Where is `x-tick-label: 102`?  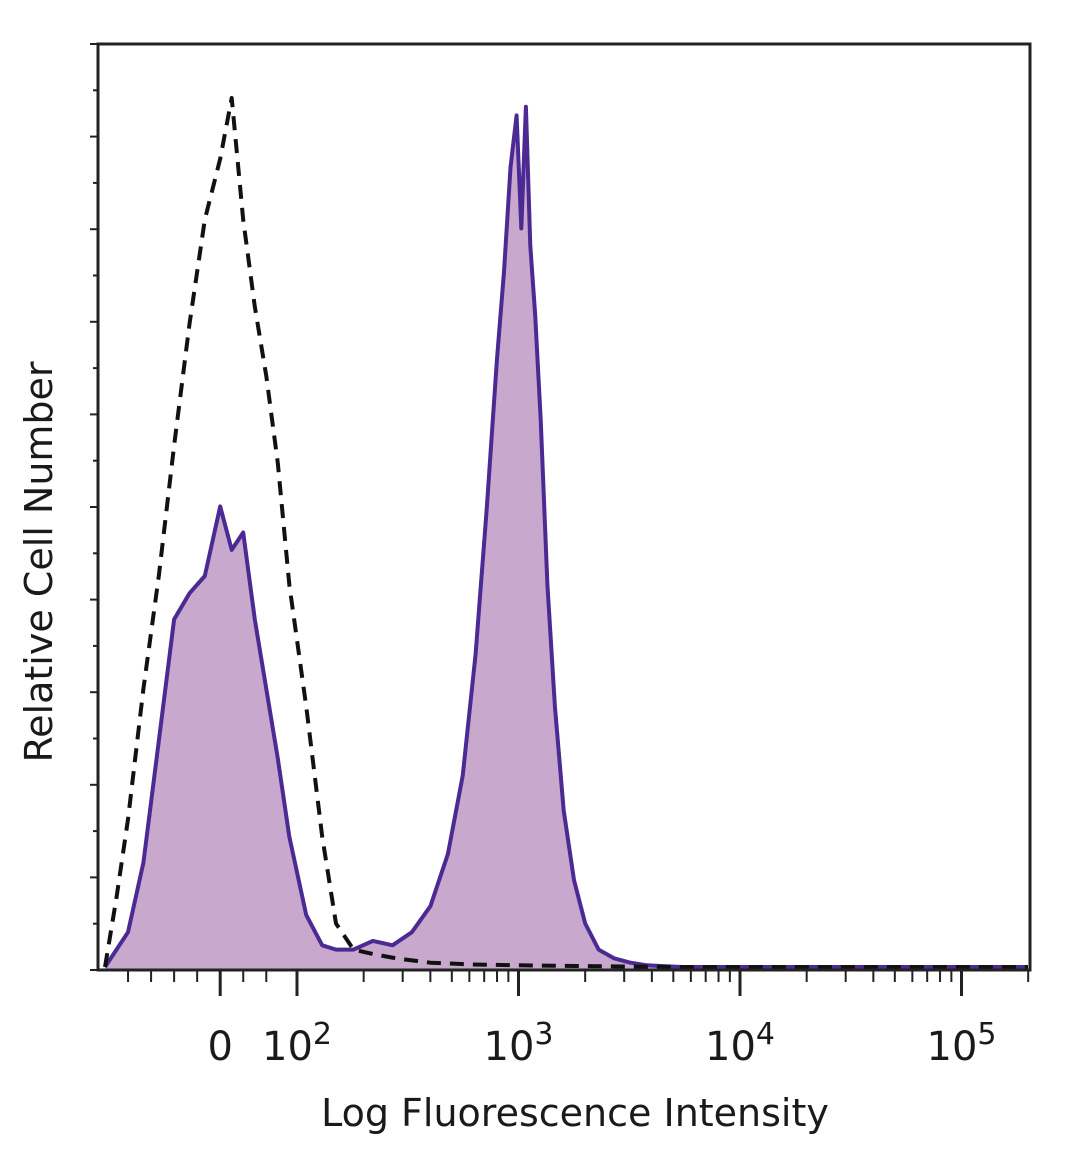 x-tick-label: 102 is located at coordinates (297, 1043).